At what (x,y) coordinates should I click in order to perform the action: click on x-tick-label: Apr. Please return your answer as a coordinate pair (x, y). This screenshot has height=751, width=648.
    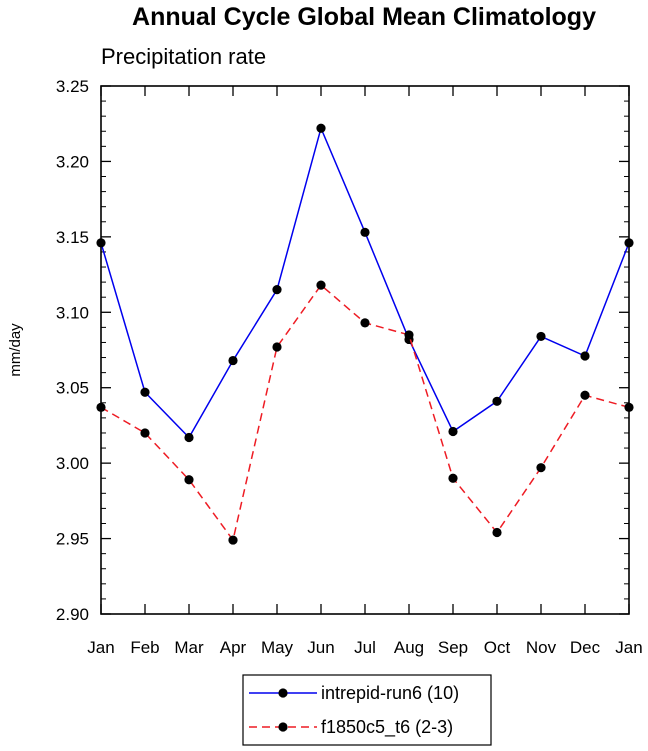
    Looking at the image, I should click on (233, 647).